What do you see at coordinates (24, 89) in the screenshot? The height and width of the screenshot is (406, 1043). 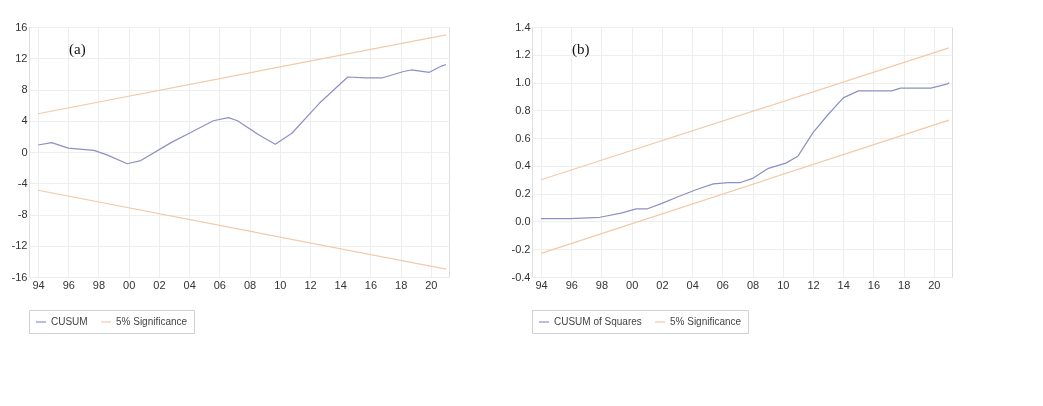 I see `y-tick-label: 8` at bounding box center [24, 89].